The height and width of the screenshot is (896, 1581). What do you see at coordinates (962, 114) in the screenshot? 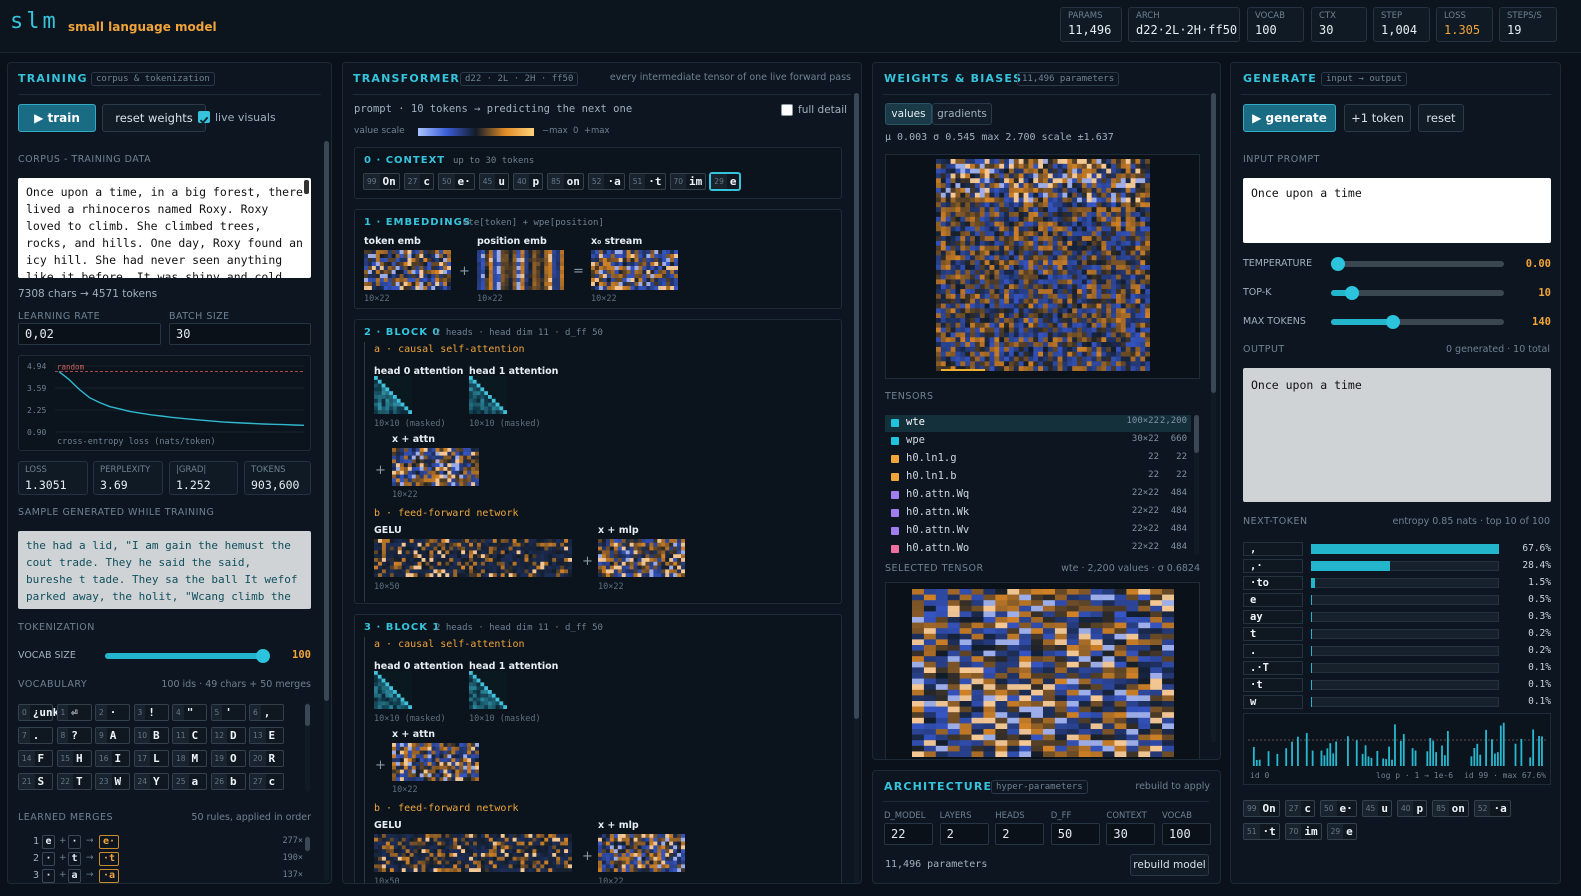
I see `tab: gradients` at bounding box center [962, 114].